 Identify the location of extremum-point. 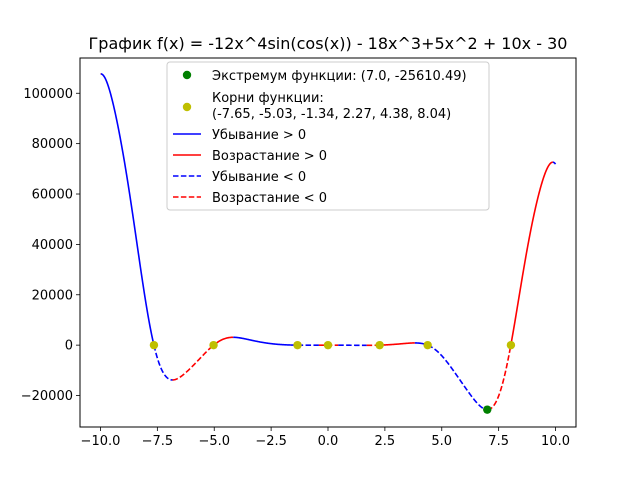
(487, 409).